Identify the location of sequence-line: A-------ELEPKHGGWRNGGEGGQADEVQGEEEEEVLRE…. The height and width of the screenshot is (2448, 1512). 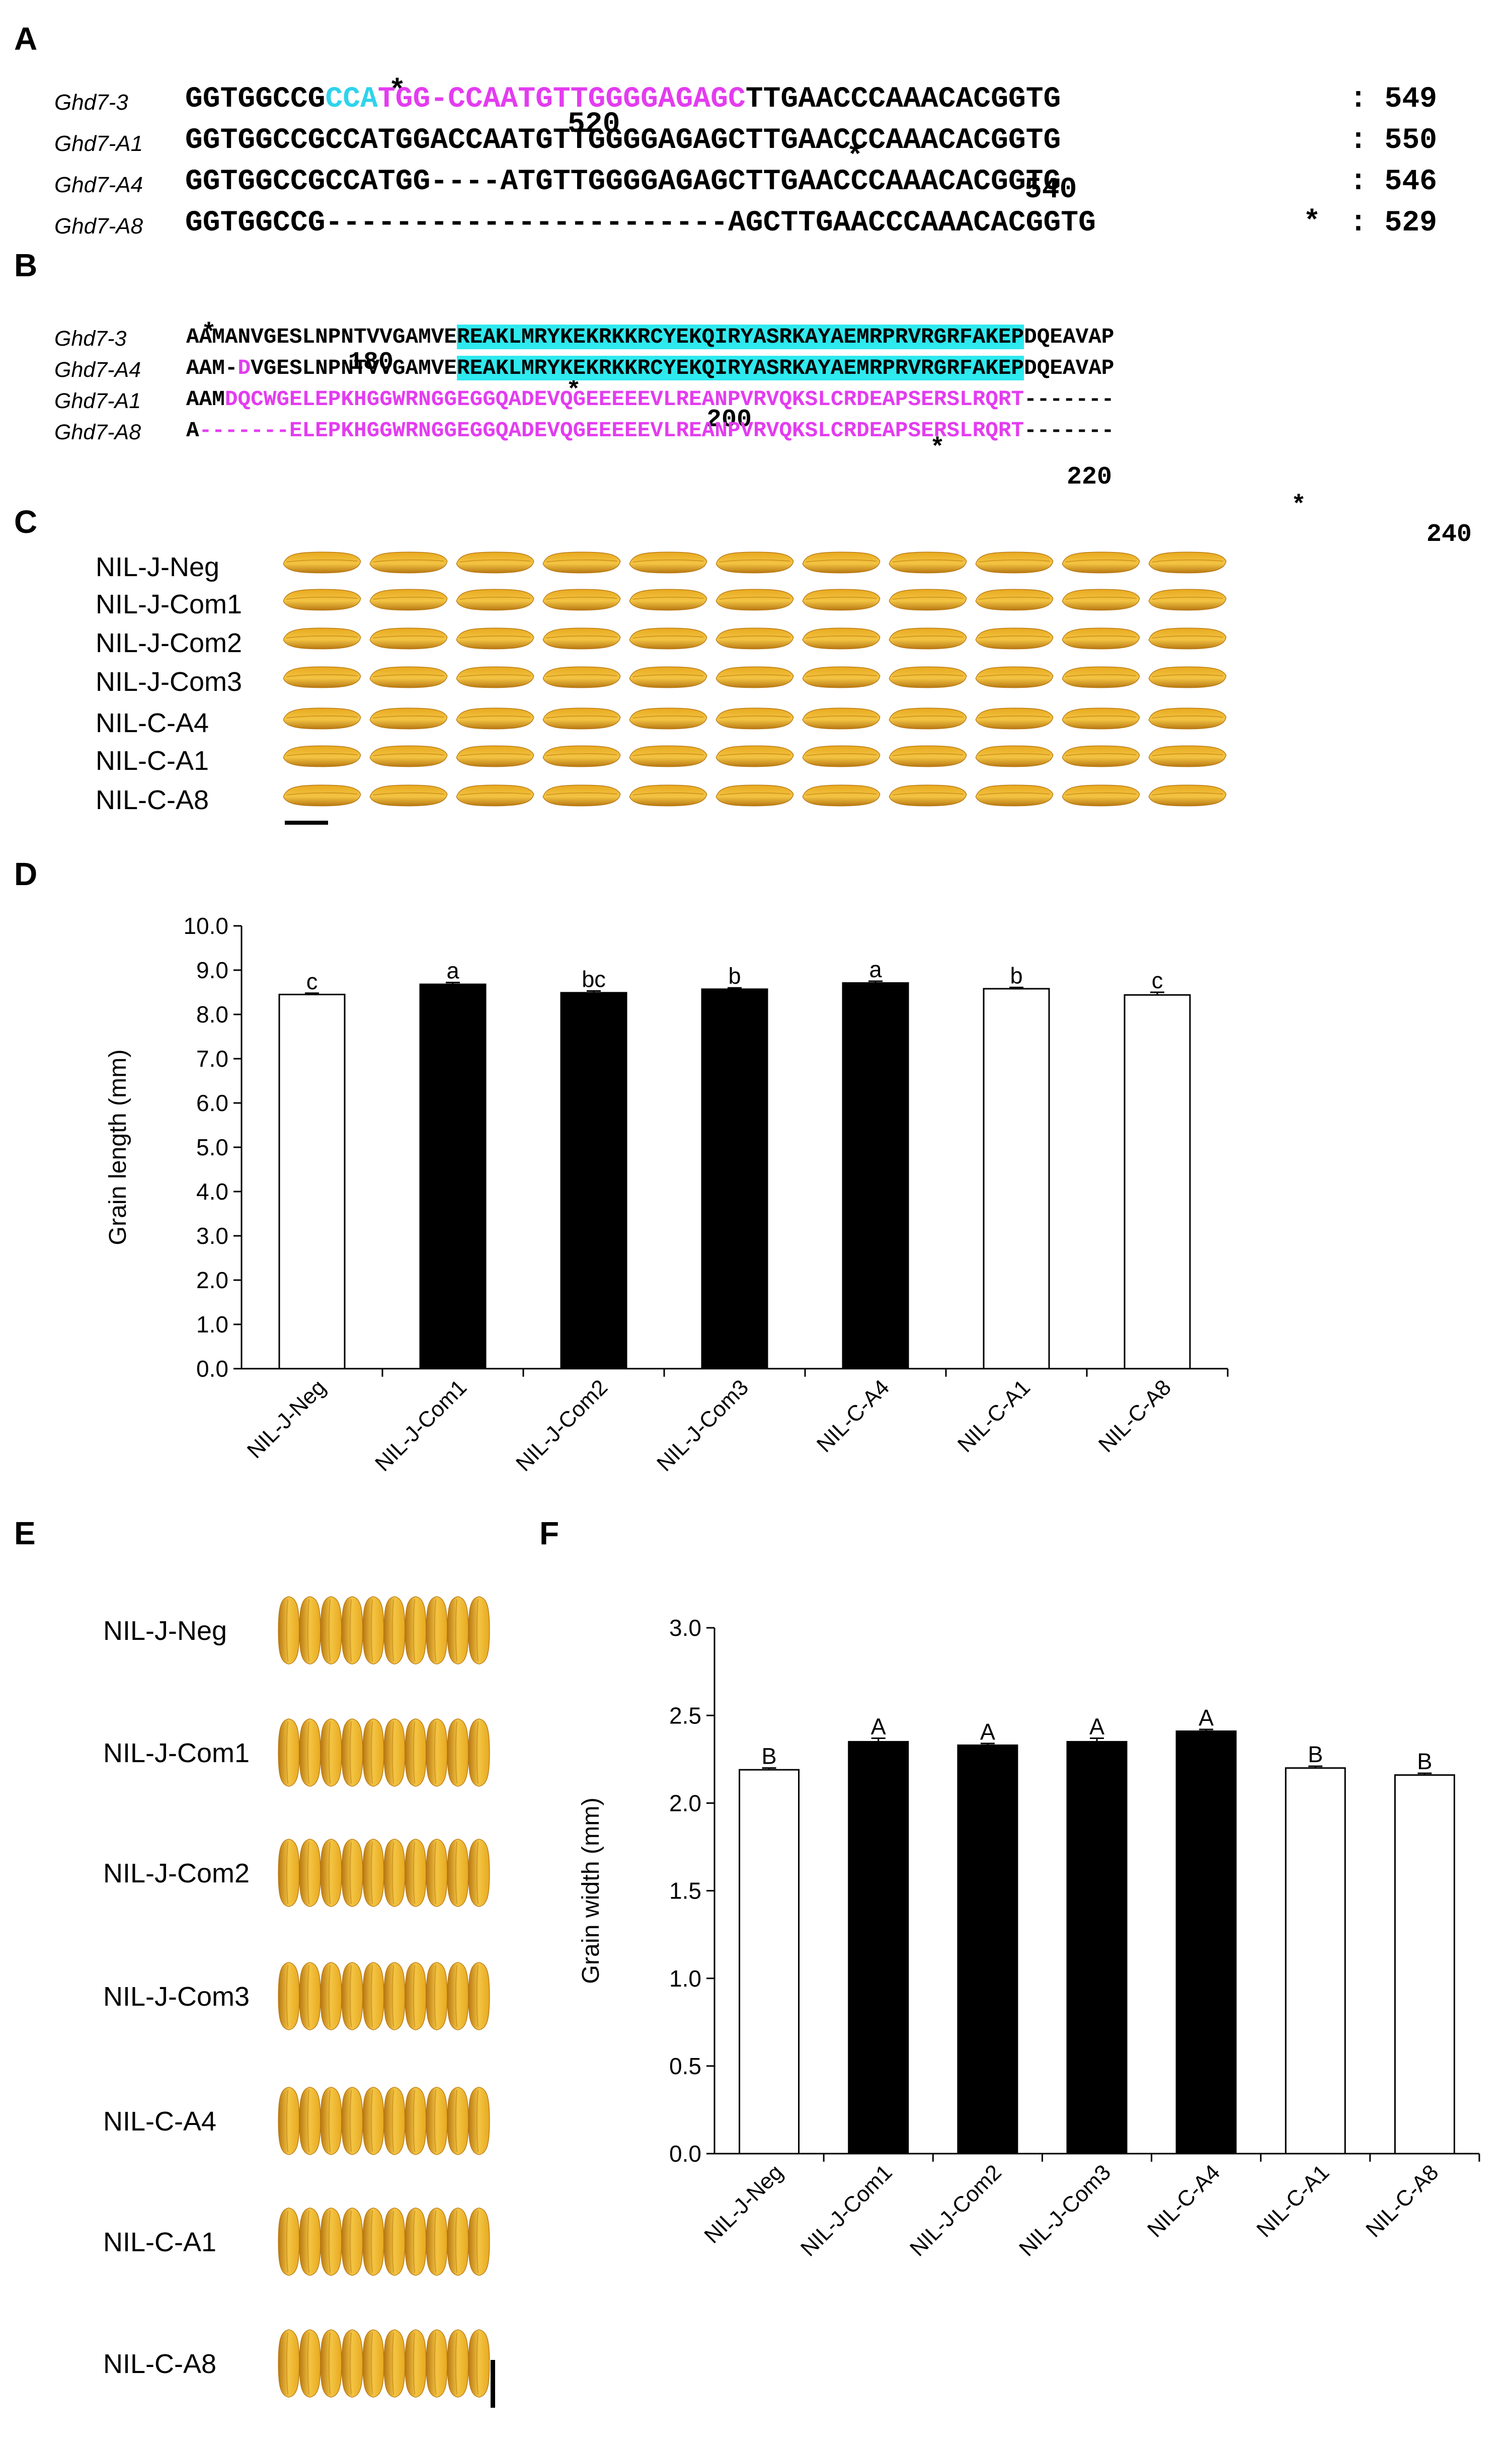
(650, 430).